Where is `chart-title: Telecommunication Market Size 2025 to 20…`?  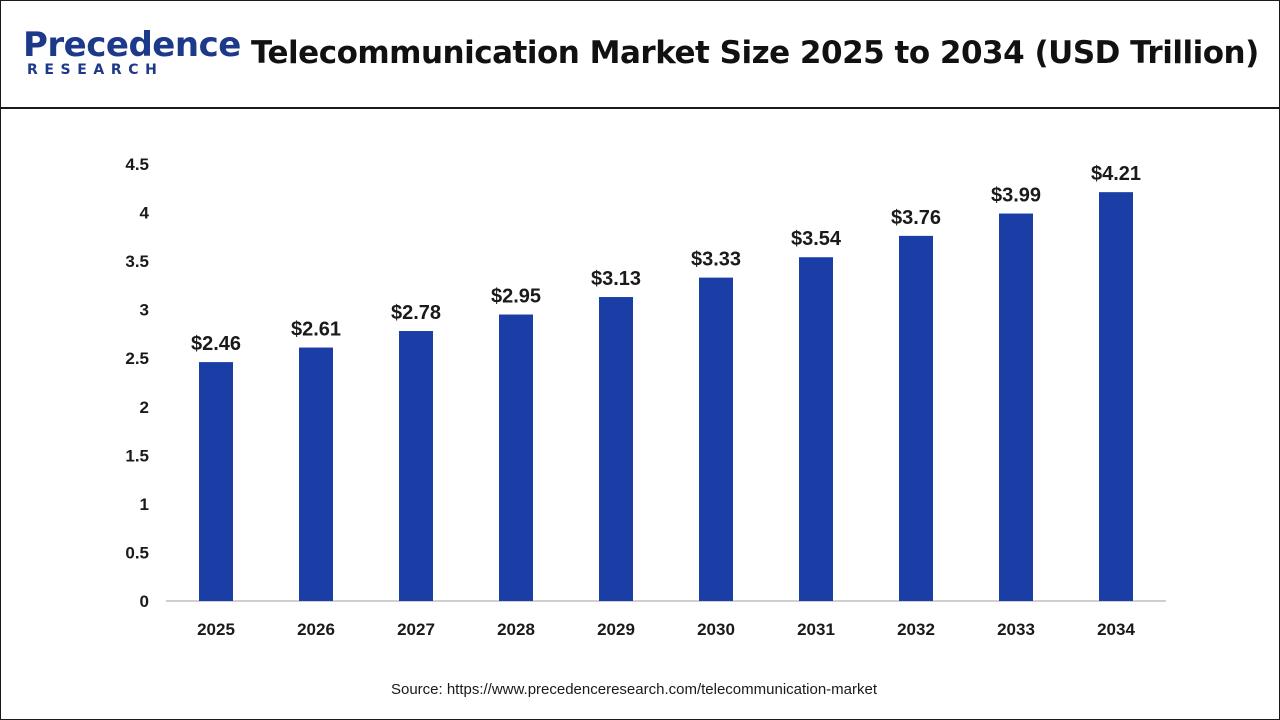
chart-title: Telecommunication Market Size 2025 to 20… is located at coordinates (755, 53).